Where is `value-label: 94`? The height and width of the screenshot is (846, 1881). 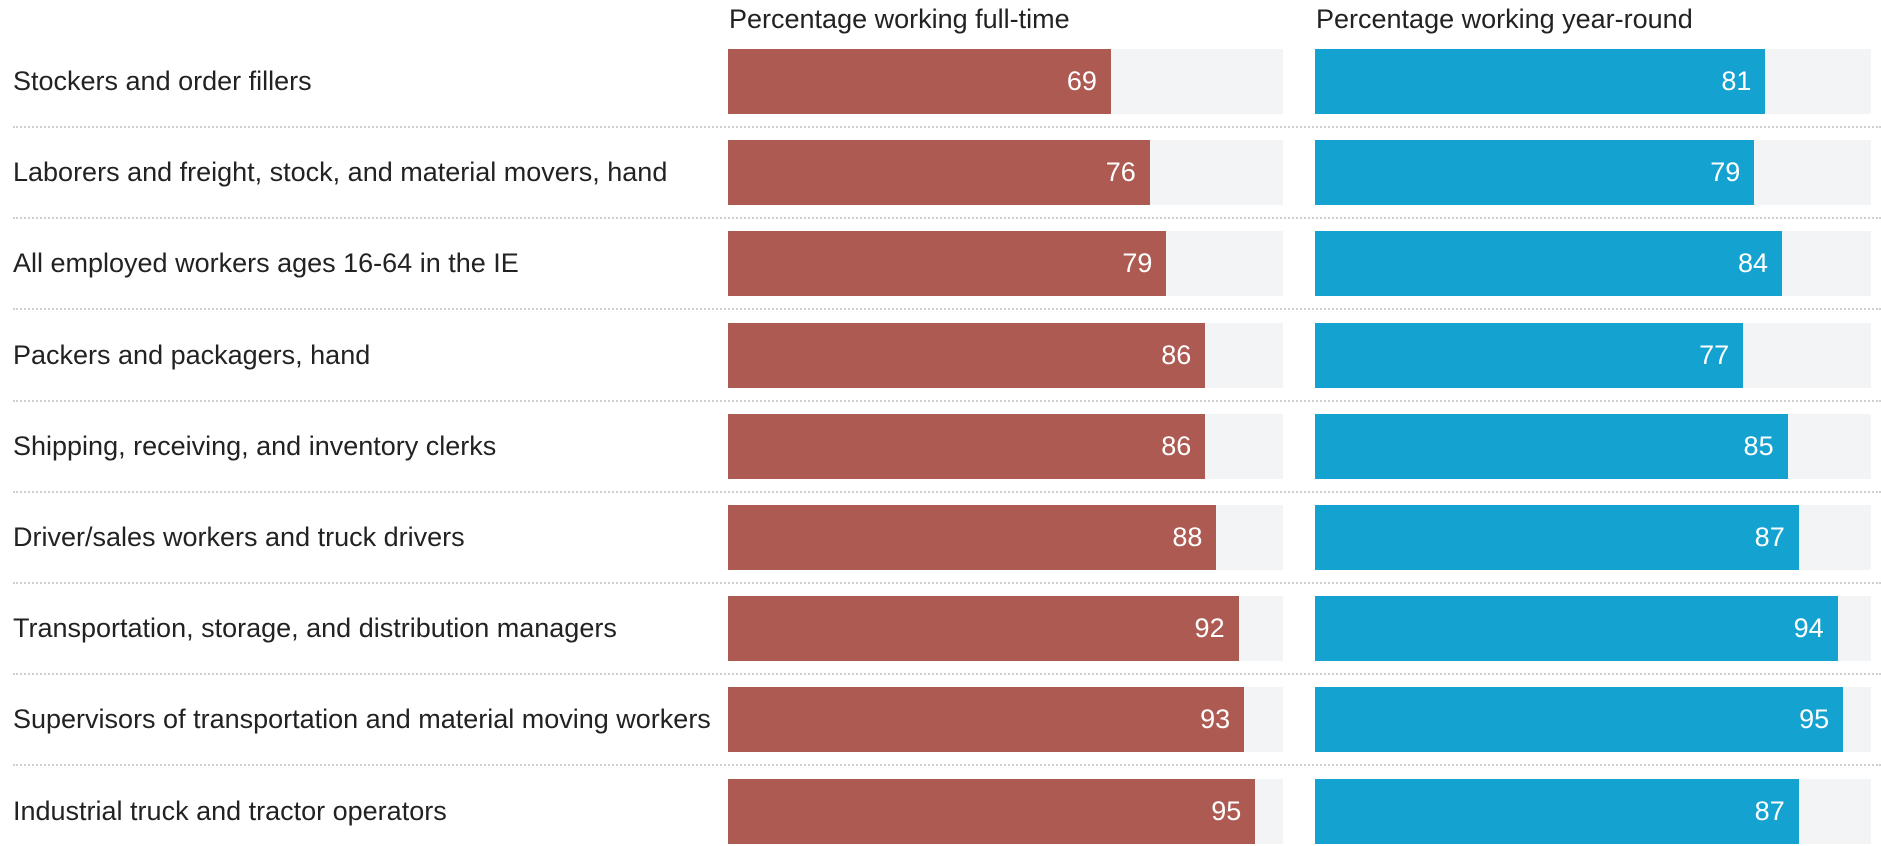 value-label: 94 is located at coordinates (1808, 628).